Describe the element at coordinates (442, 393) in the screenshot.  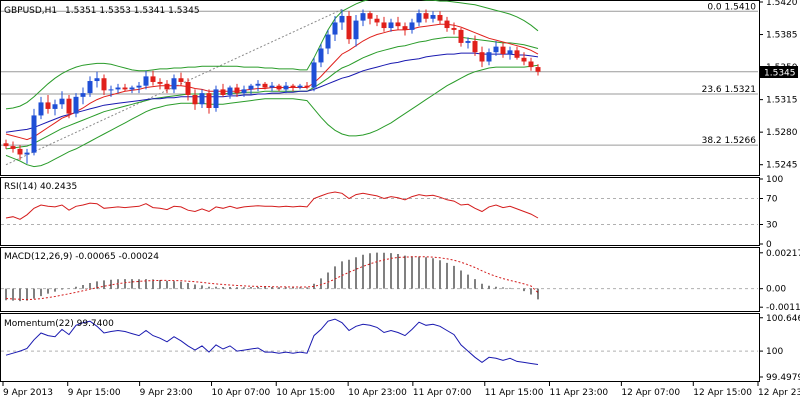
I see `time-tick-label: 11 Apr 07:00` at that location.